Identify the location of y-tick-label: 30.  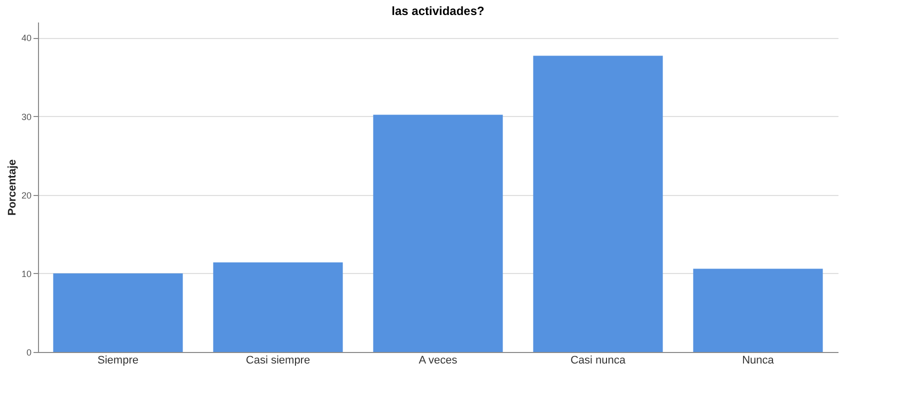
(26, 117).